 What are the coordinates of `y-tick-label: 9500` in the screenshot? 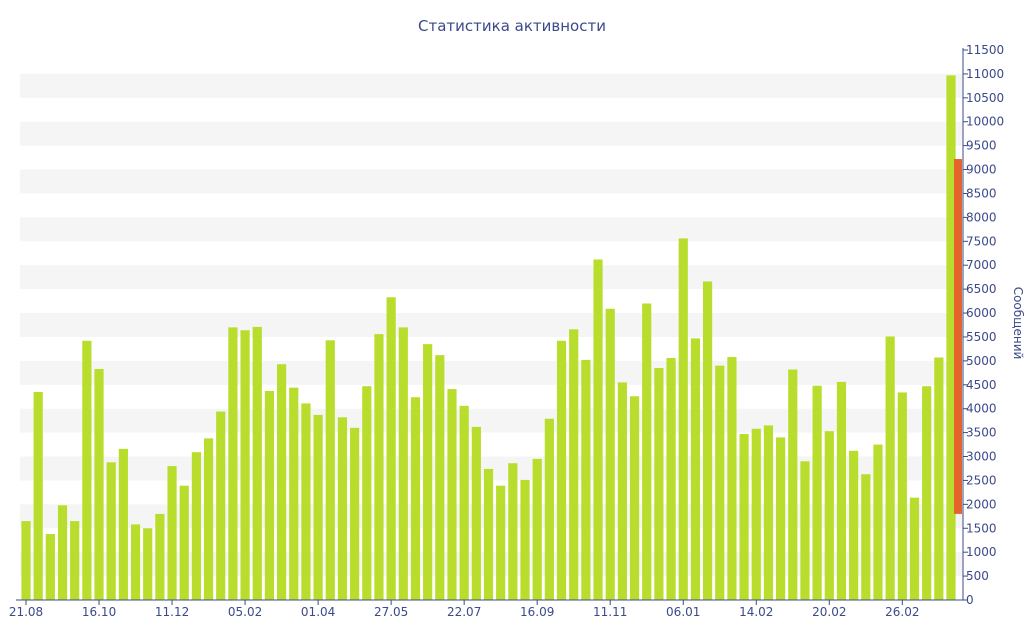 It's located at (981, 146).